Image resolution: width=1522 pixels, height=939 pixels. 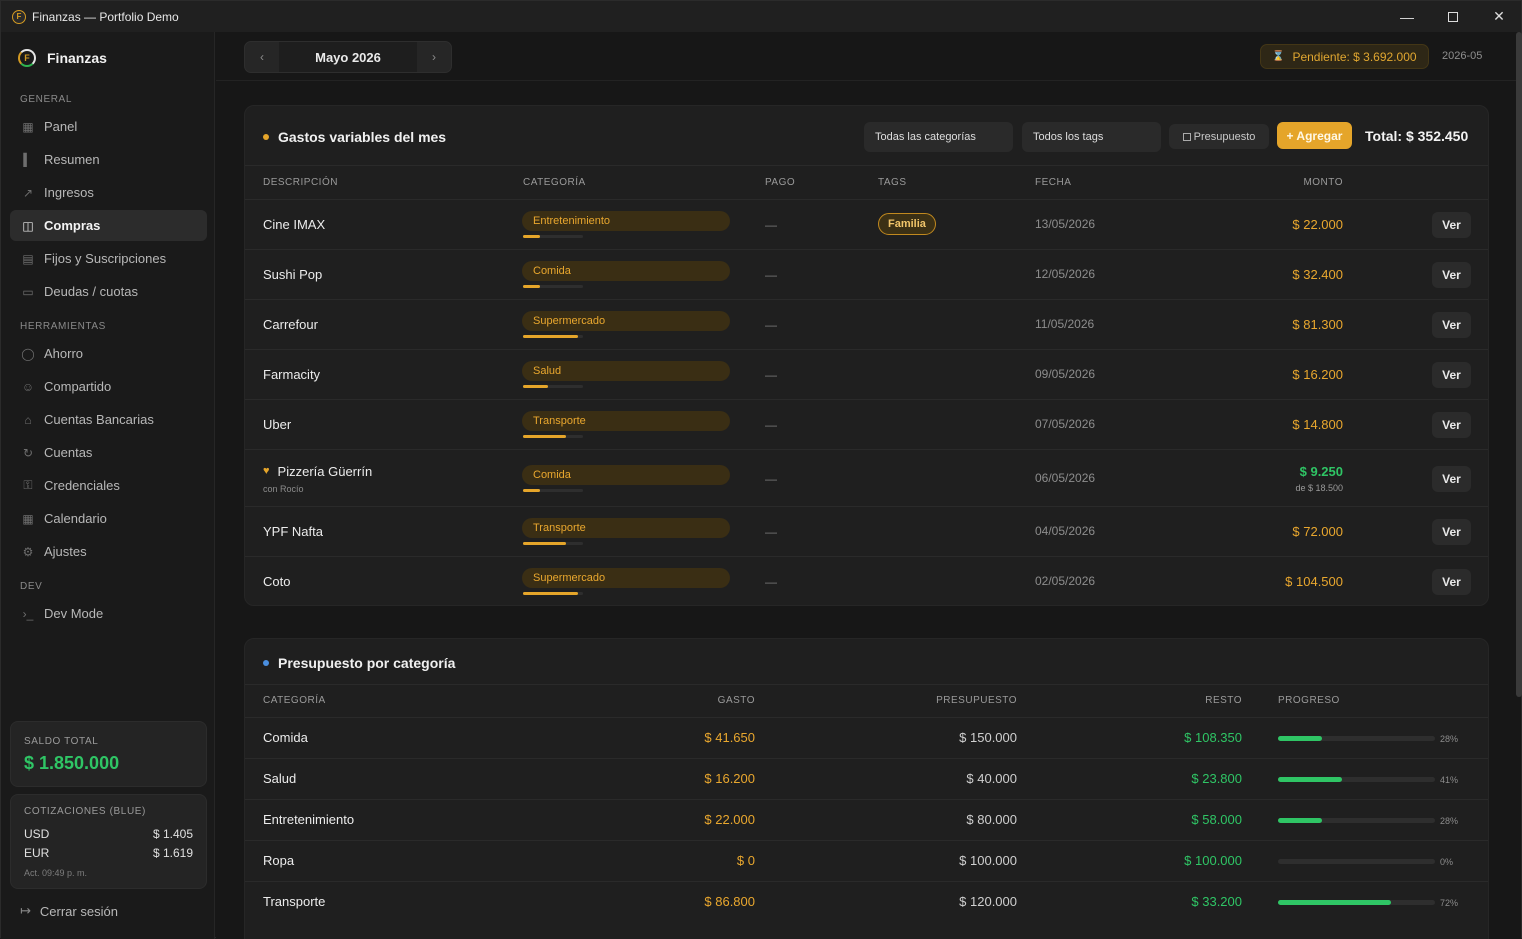 What do you see at coordinates (108, 225) in the screenshot?
I see `sidebar-item-compras: ◫ Compras` at bounding box center [108, 225].